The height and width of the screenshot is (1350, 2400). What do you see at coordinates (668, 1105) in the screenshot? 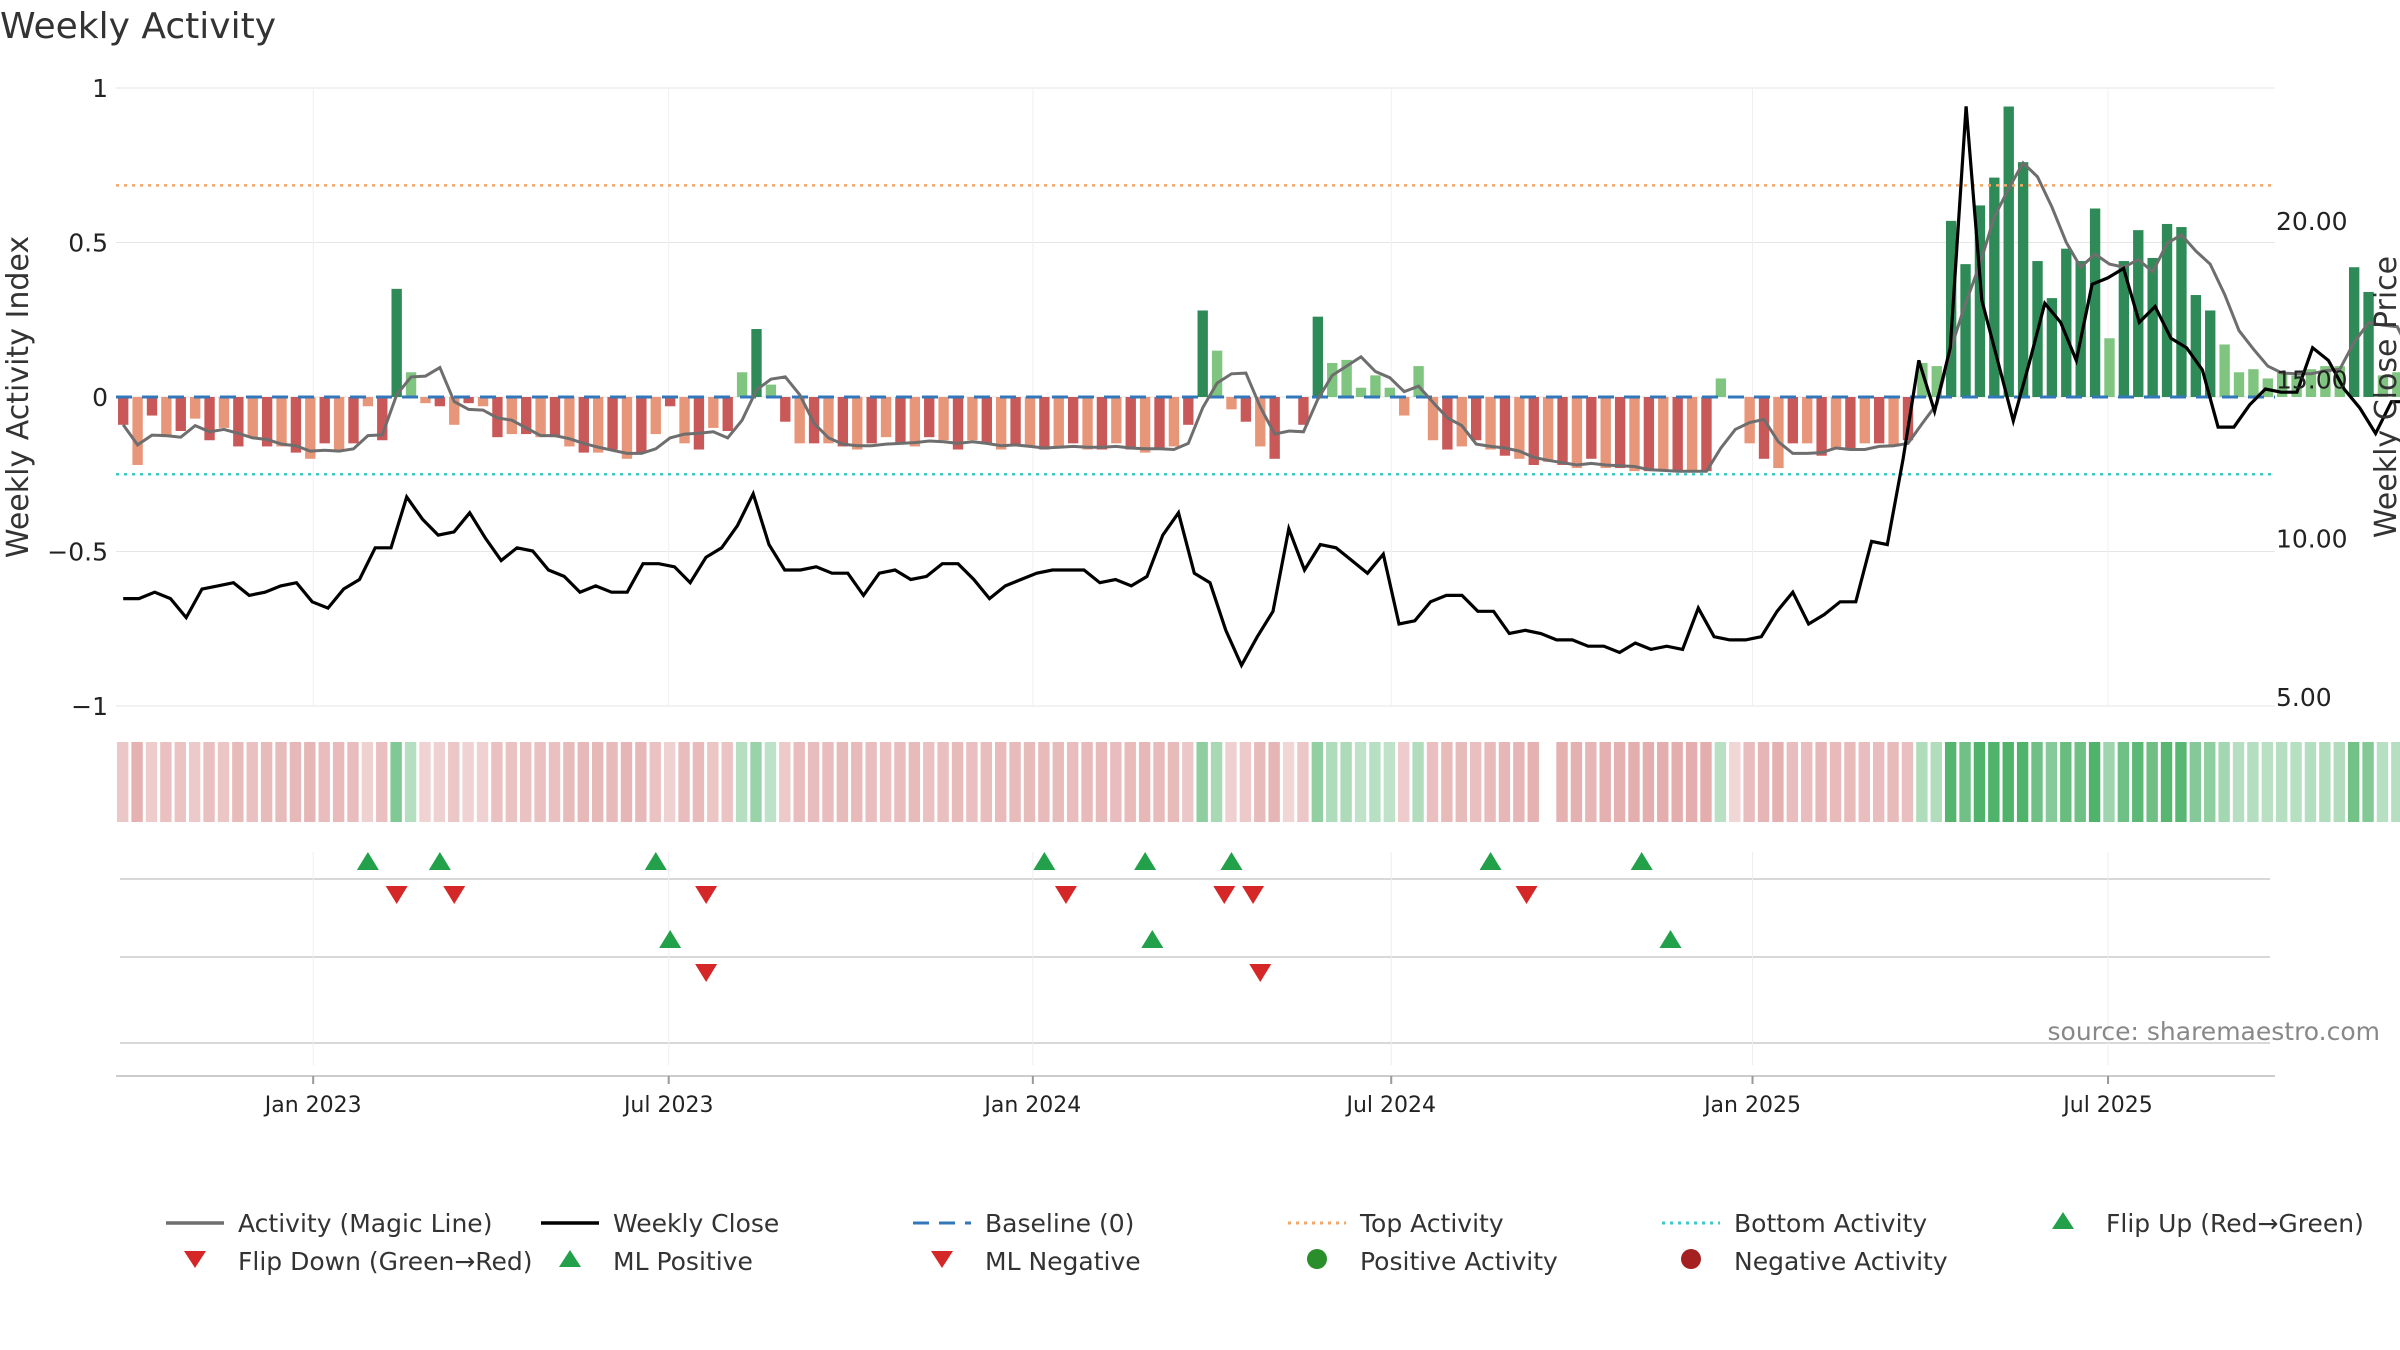
I see `x-tick-label: Jul 2023` at bounding box center [668, 1105].